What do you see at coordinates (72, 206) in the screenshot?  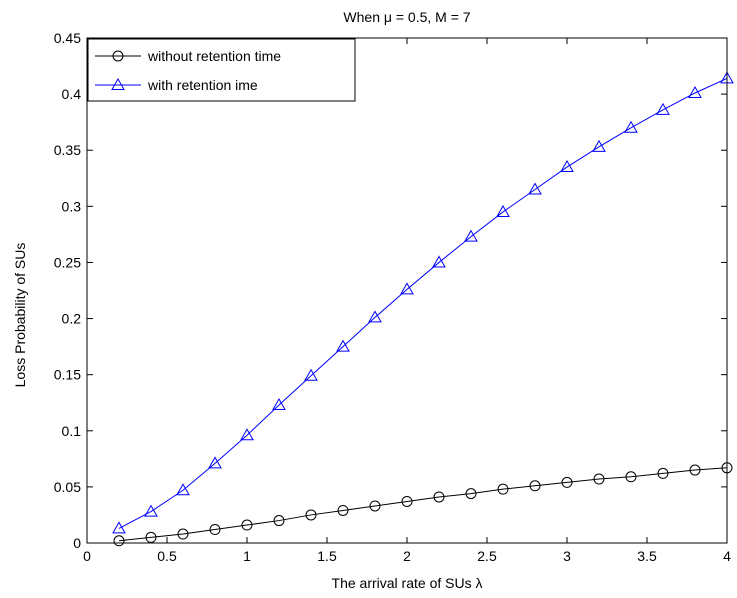 I see `y-tick-label: 0.3` at bounding box center [72, 206].